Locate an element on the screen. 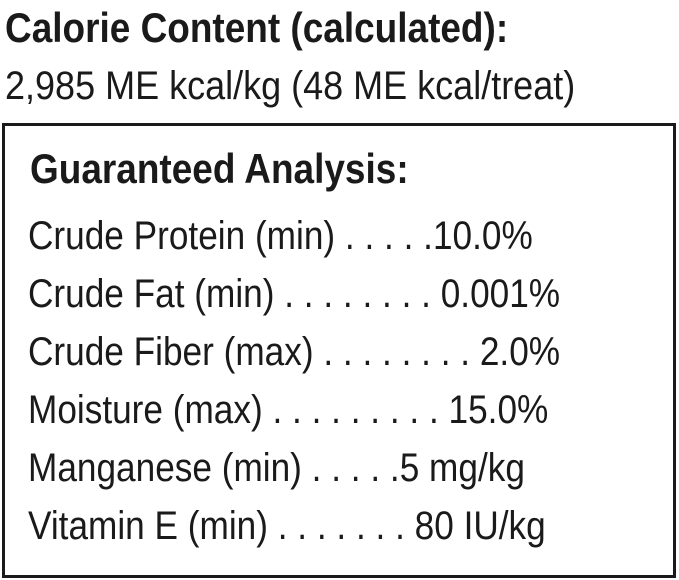 The image size is (679, 580). analysis-row-crude-fiber: Crude Fiber (max) . . . . . . . . 2.0% is located at coordinates (294, 352).